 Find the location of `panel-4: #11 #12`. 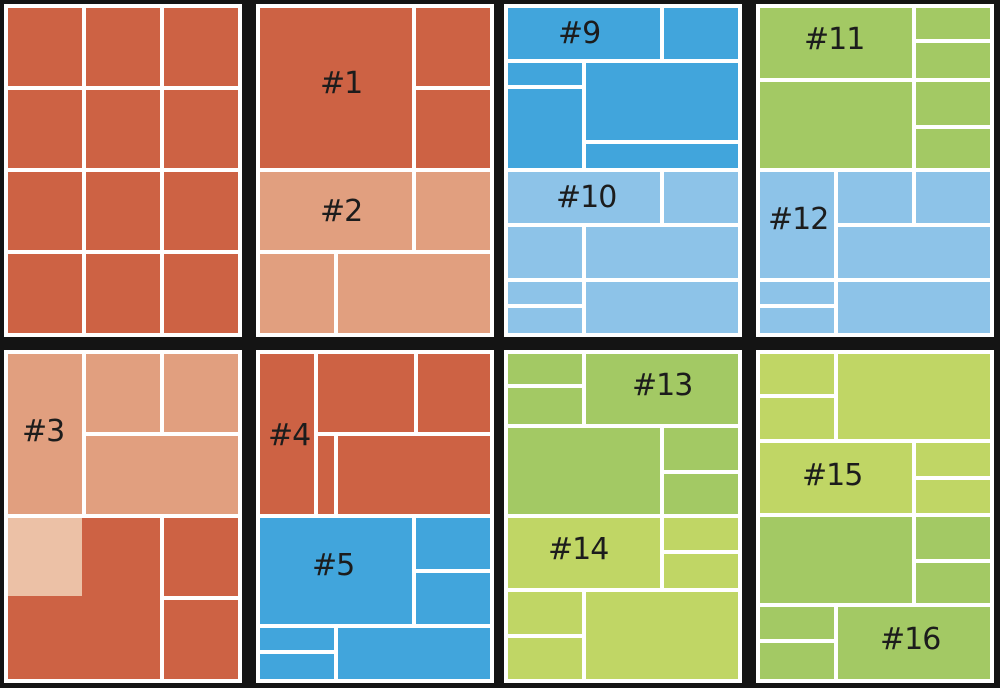

panel-4: #11 #12 is located at coordinates (875, 170).